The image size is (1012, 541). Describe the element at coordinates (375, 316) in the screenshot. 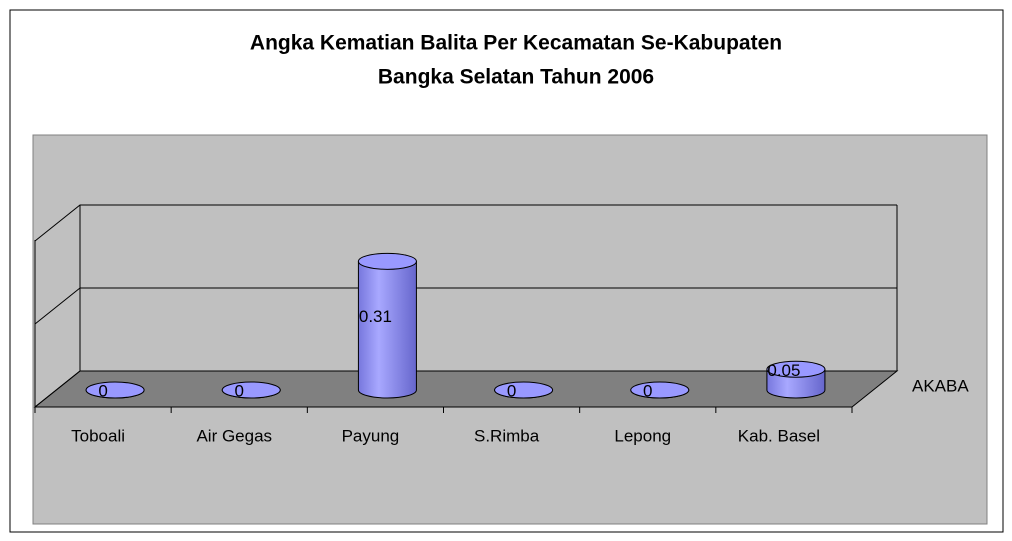

I see `data-label: 0.31` at that location.